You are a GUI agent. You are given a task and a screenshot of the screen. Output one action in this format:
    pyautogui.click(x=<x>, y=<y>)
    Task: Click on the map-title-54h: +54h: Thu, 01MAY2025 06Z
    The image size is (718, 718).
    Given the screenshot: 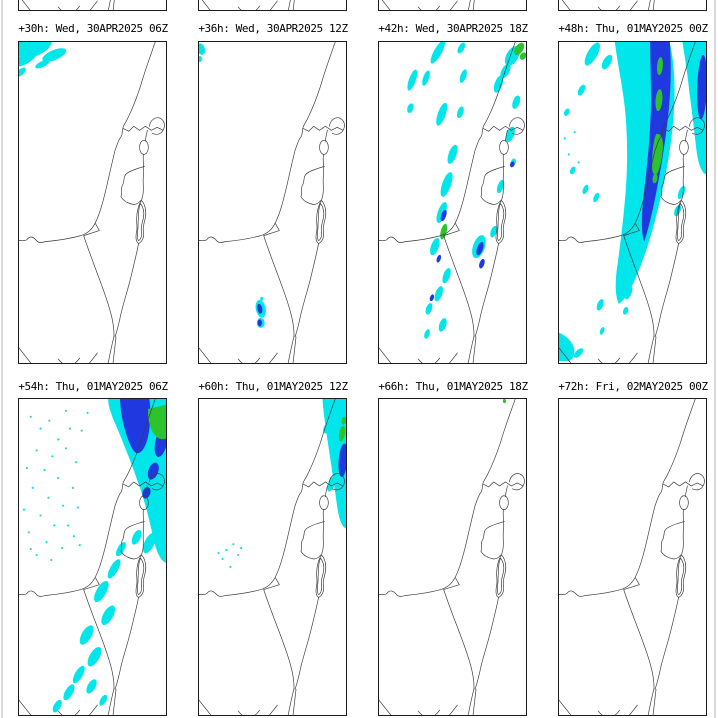 What is the action you would take?
    pyautogui.click(x=93, y=386)
    